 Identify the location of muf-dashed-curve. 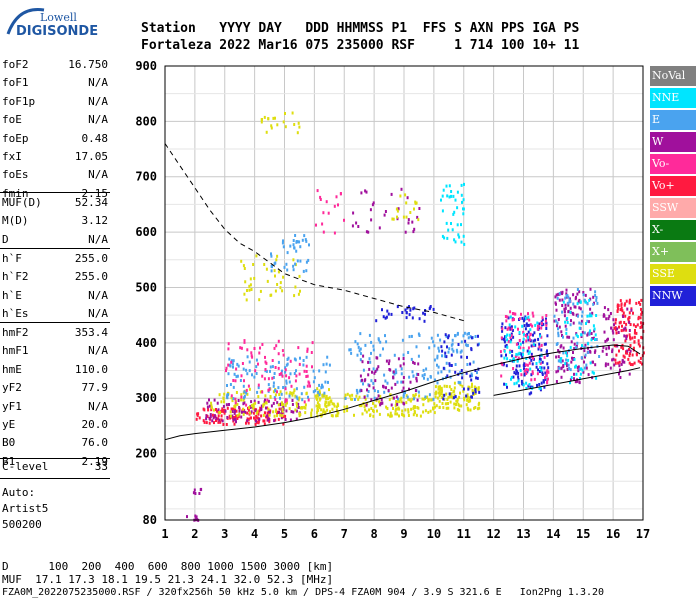
(314, 232).